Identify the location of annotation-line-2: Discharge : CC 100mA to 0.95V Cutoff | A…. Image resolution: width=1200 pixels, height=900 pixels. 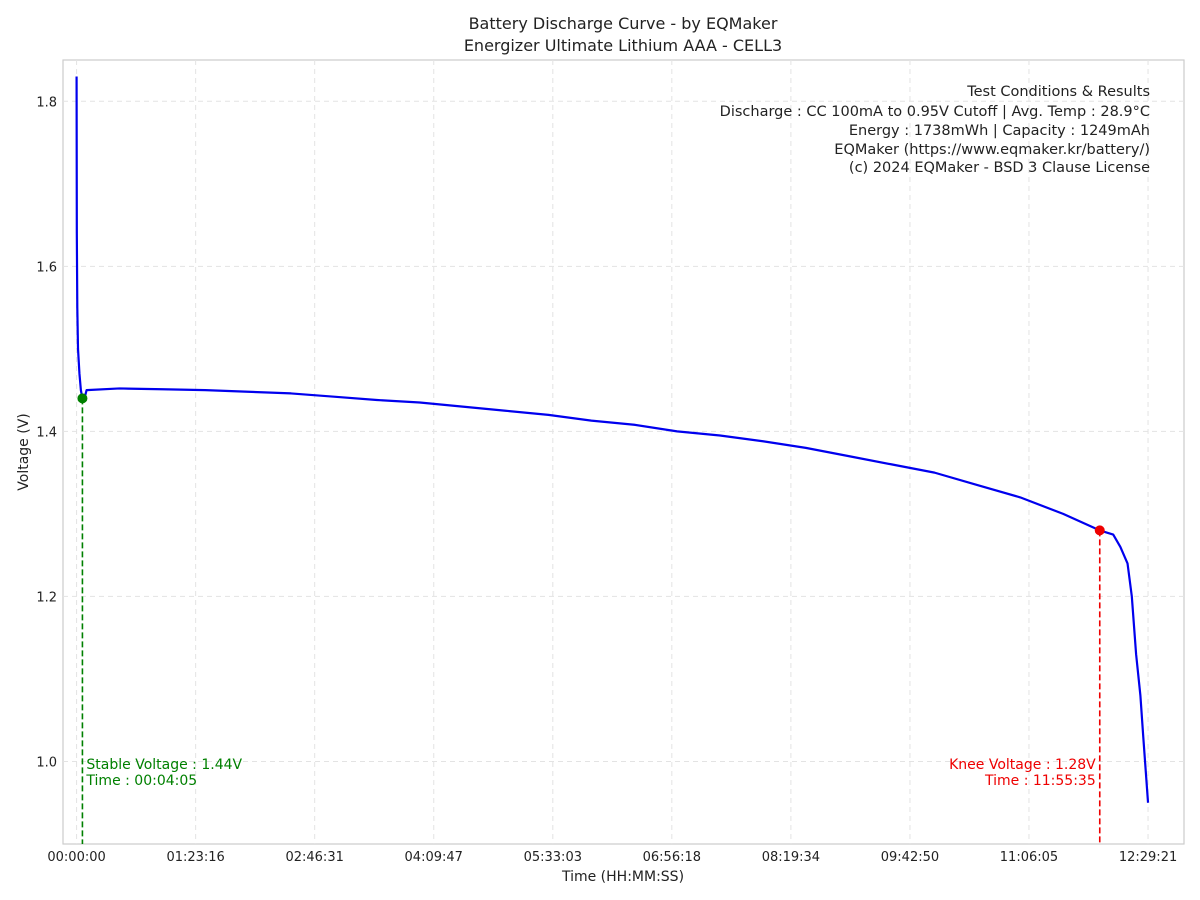
(935, 112).